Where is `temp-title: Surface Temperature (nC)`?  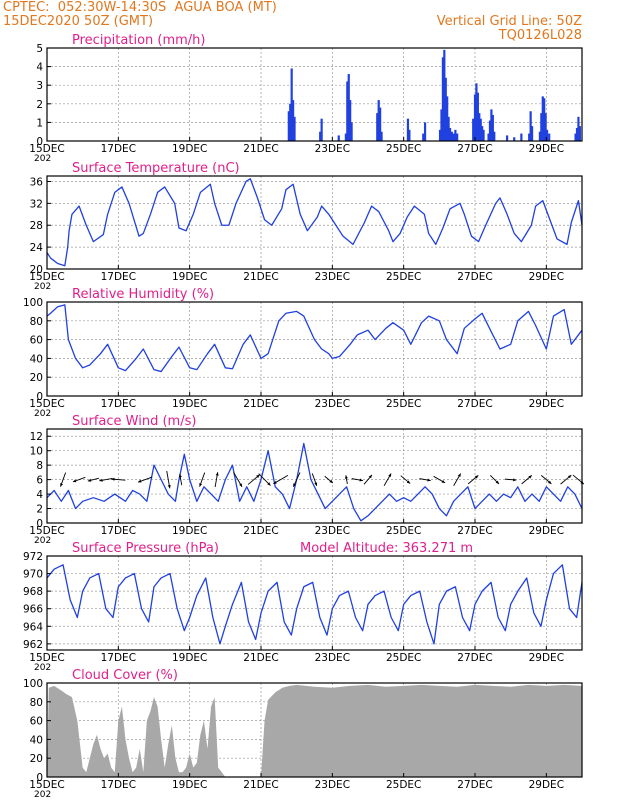
temp-title: Surface Temperature (nC) is located at coordinates (156, 168).